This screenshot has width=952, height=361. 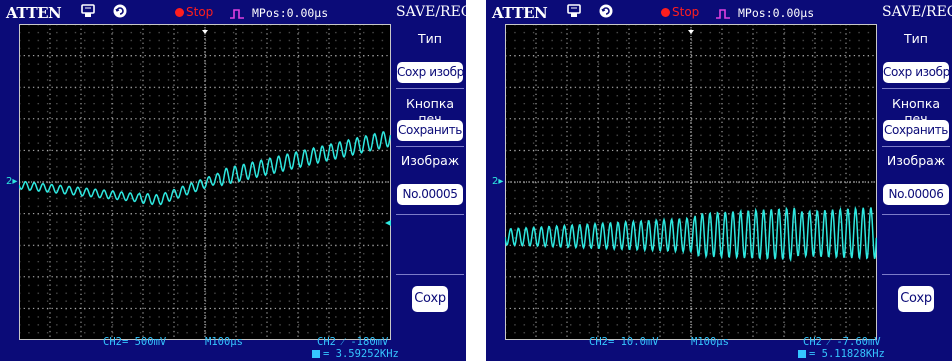 I want to click on image-number-button: No.00005, so click(x=430, y=194).